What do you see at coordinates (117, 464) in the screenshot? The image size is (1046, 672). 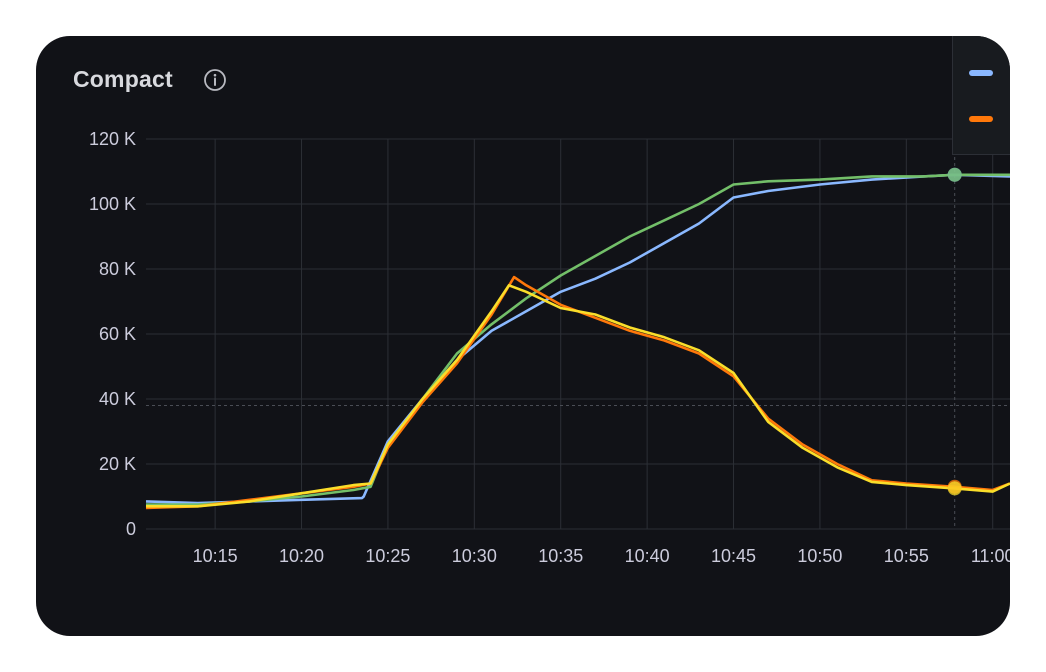 I see `y-tick-label: 20 K` at bounding box center [117, 464].